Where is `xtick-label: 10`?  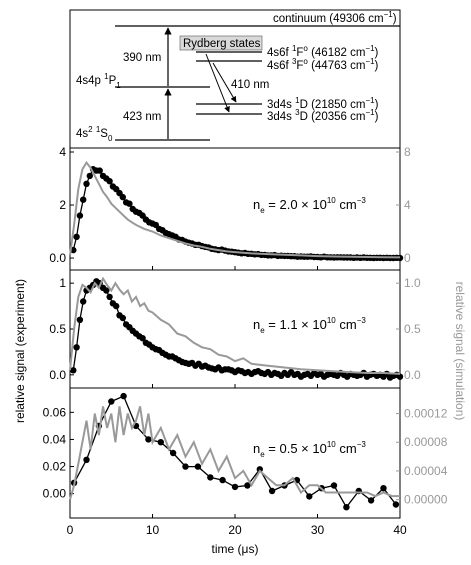 xtick-label: 10 is located at coordinates (153, 530).